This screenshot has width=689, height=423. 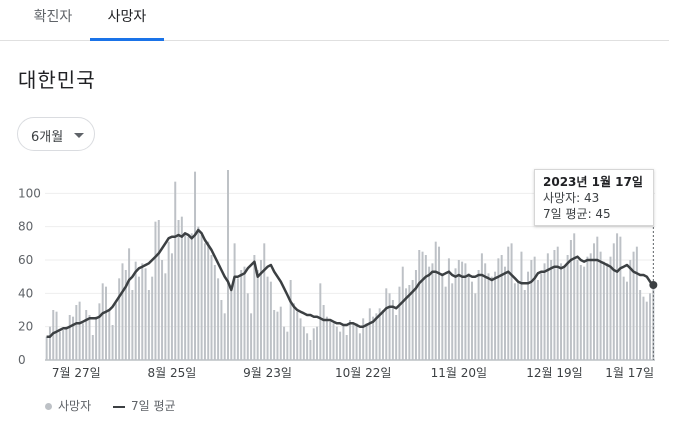 I want to click on x-tick-label: 9월 23일, so click(x=267, y=373).